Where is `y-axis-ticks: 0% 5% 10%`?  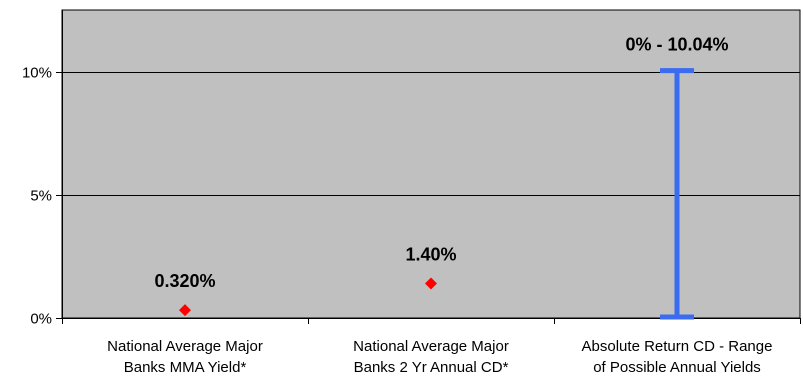 y-axis-ticks: 0% 5% 10% is located at coordinates (42, 196).